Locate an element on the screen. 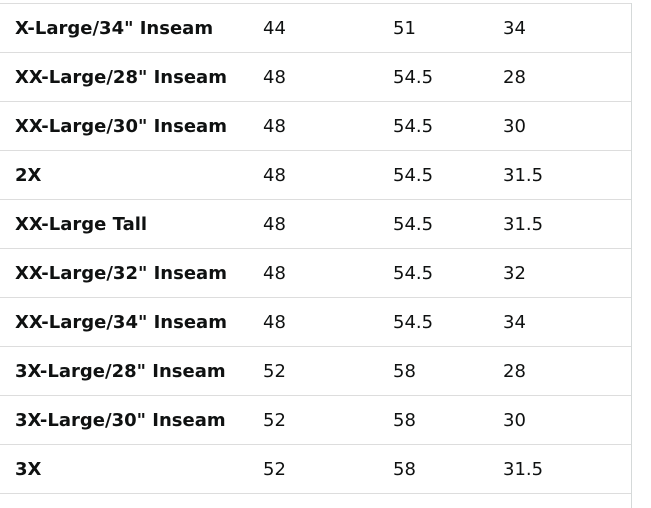 The width and height of the screenshot is (651, 508). size-label: 3X-Large/28" Inseam is located at coordinates (120, 371).